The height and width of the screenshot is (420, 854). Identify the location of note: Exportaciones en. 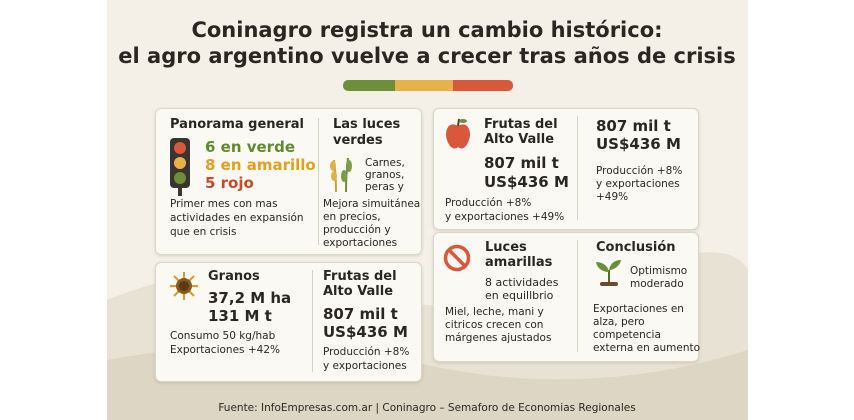
(638, 309).